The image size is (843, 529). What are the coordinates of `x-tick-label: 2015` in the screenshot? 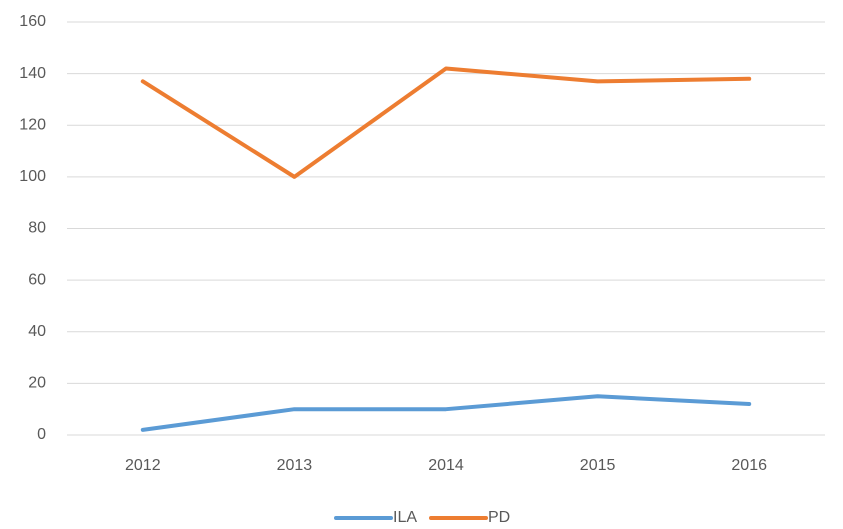 It's located at (598, 465).